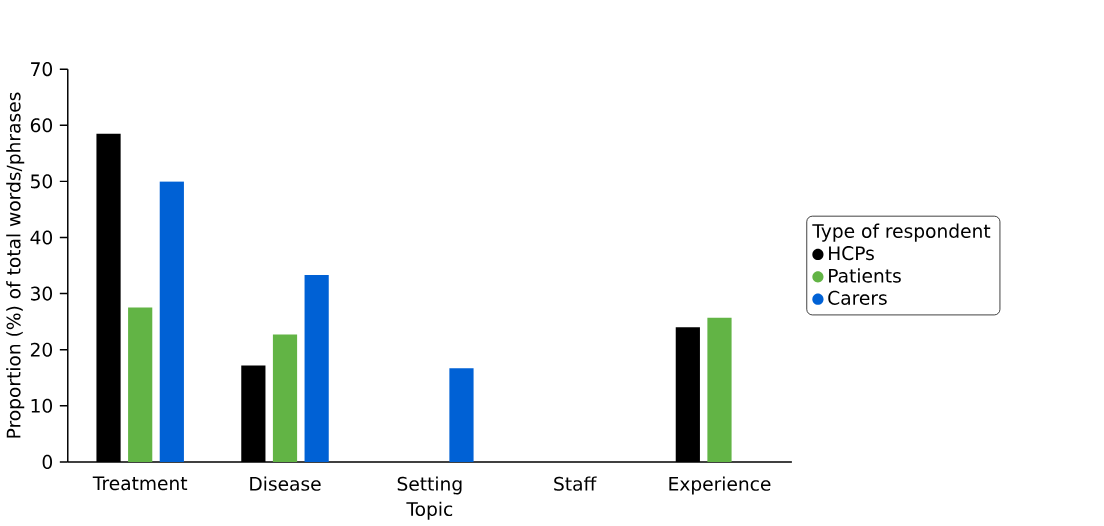  I want to click on y-tick-label: 60, so click(41, 125).